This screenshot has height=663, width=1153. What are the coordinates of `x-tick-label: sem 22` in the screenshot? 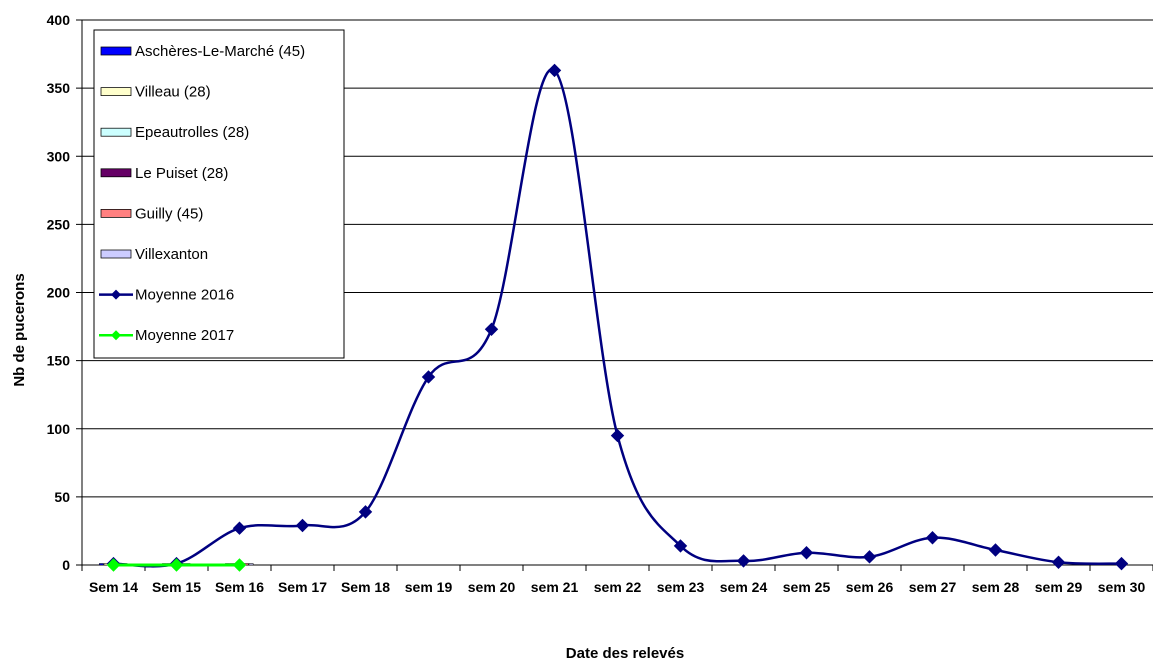 It's located at (618, 587).